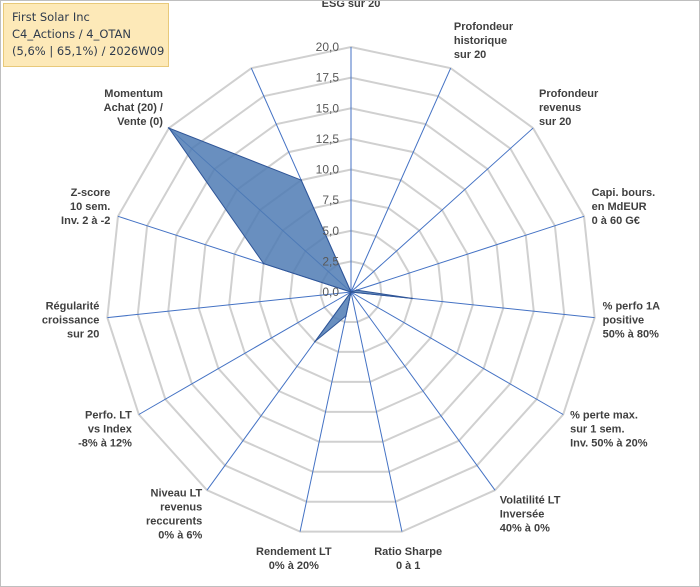 The width and height of the screenshot is (700, 587). I want to click on axis-label: % perte max. sur 1 sem. Inv. 50% à 20%, so click(609, 430).